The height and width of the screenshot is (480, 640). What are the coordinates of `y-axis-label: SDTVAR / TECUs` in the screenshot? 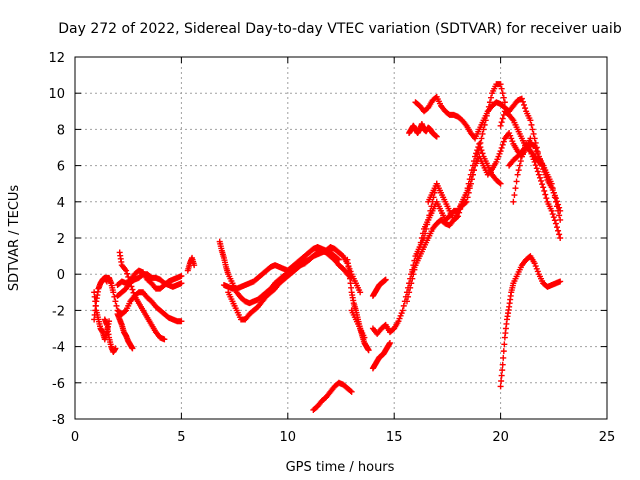 It's located at (14, 238).